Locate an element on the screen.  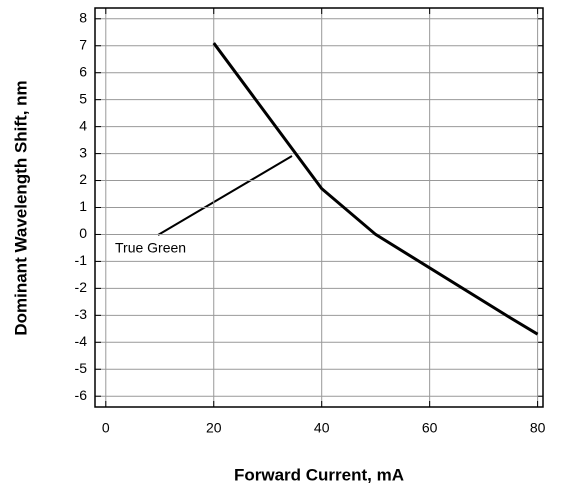
y-tick-label: -3 is located at coordinates (81, 314).